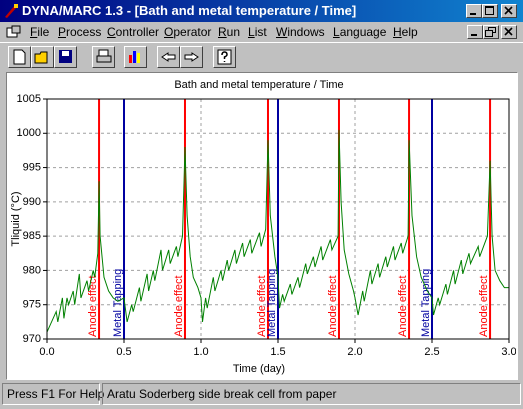  Describe the element at coordinates (32, 202) in the screenshot. I see `y-tick-label: 990` at that location.